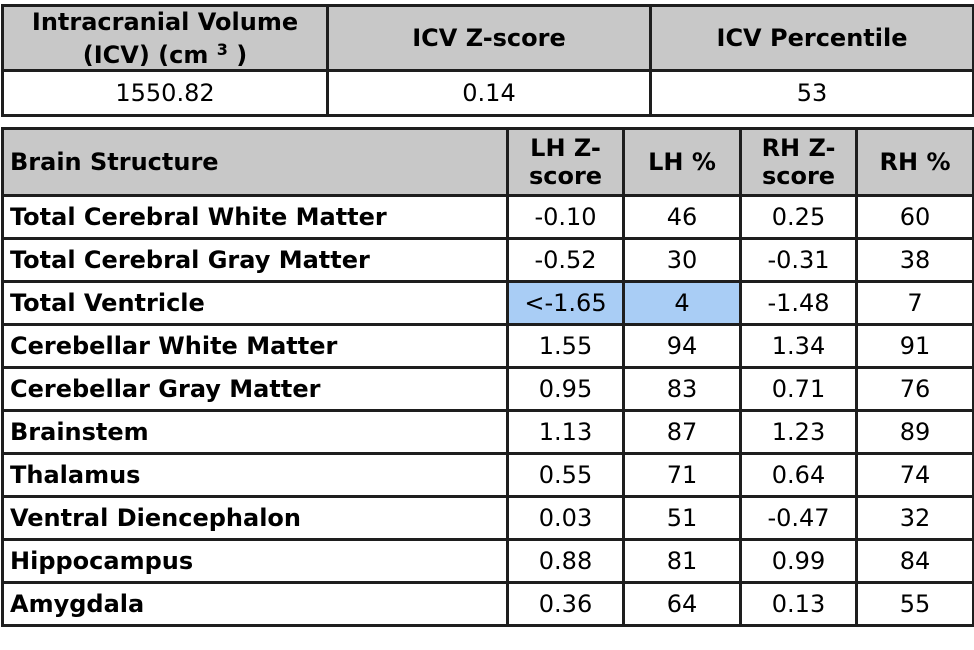 The height and width of the screenshot is (650, 974). I want to click on brain-row: Ventral Diencephalon 0.03 51 -0.47 32, so click(487, 518).